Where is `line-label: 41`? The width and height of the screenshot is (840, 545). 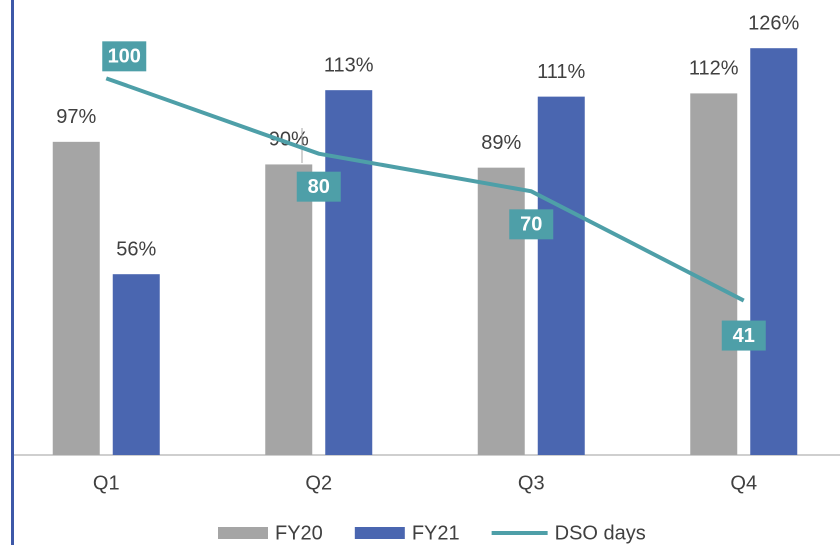 line-label: 41 is located at coordinates (744, 336).